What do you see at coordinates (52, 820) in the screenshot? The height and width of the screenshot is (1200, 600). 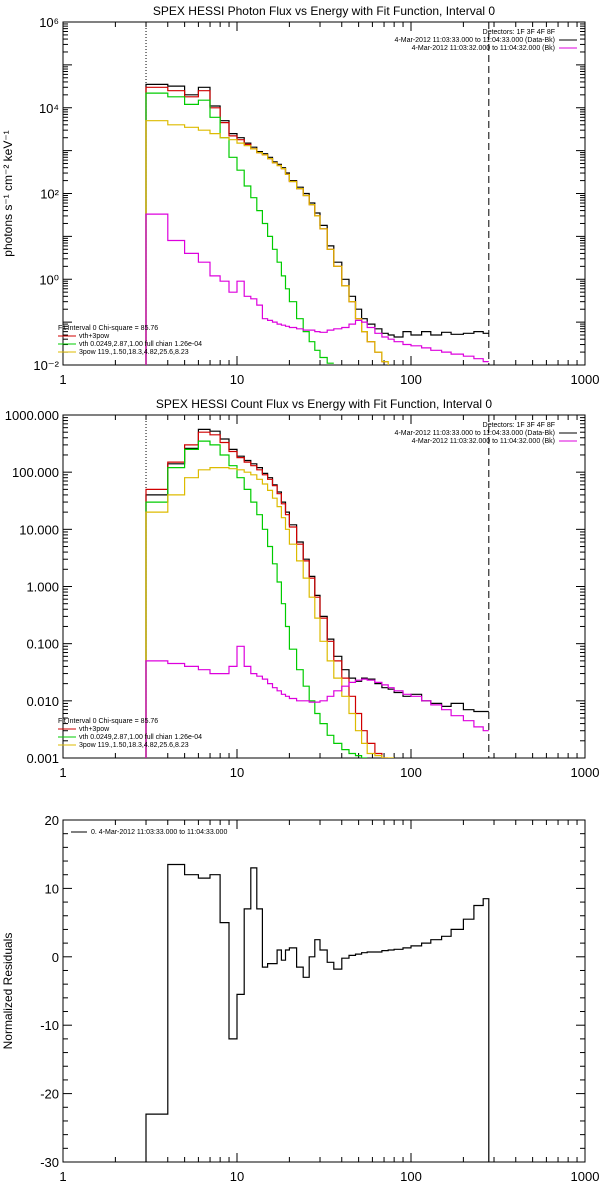 I see `y-tick-label: 20` at bounding box center [52, 820].